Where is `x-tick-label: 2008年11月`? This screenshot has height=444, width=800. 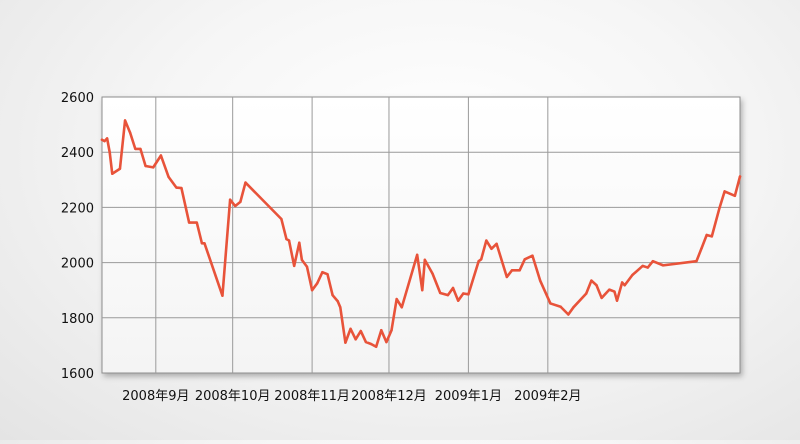 x-tick-label: 2008年11月 is located at coordinates (312, 396).